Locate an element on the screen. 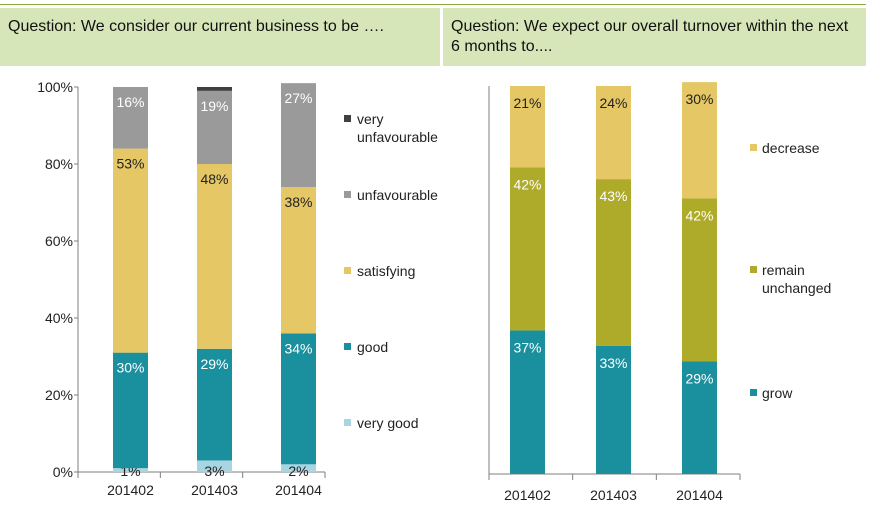 Image resolution: width=870 pixels, height=512 pixels. chart1-y-tick-label: 20% is located at coordinates (59, 395).